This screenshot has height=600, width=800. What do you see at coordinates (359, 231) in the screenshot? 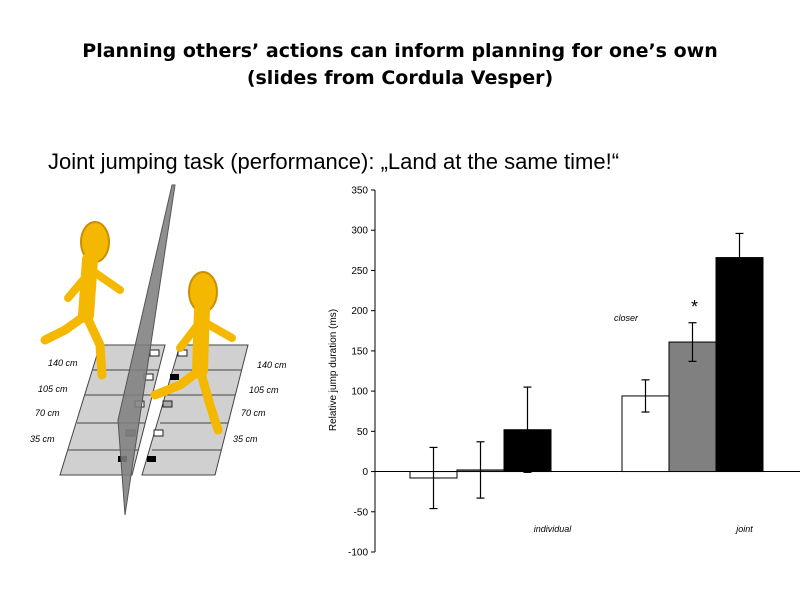
I see `y-tick-label: 300` at bounding box center [359, 231].